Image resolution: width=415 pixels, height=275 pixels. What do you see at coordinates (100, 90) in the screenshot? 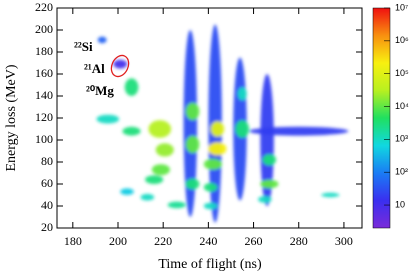
I see `annotation: ²⁰Mg` at bounding box center [100, 90].